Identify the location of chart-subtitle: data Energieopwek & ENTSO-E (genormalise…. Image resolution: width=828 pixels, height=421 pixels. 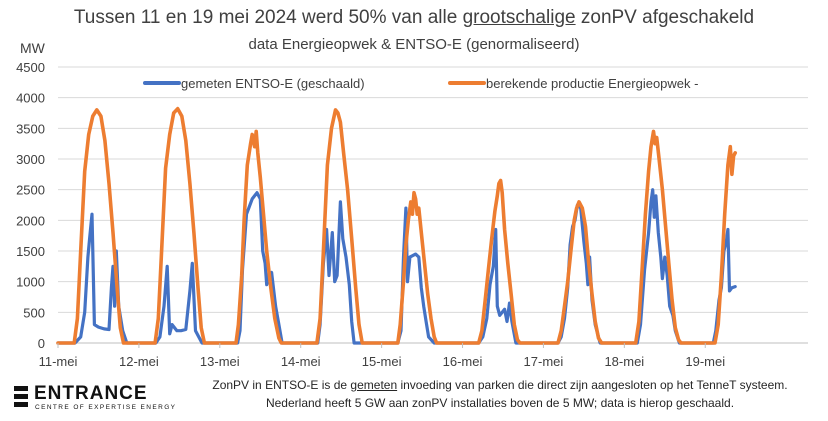
(414, 44).